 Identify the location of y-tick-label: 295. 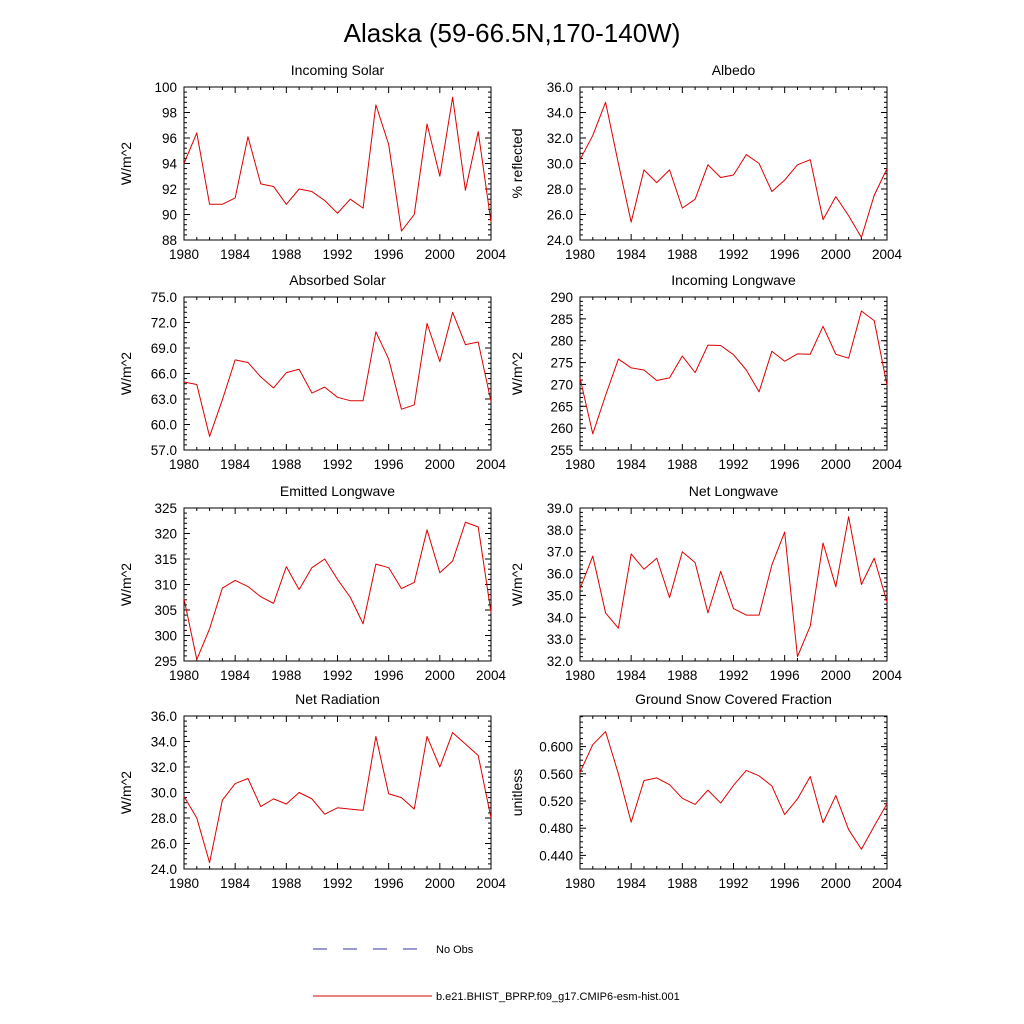
(165, 661).